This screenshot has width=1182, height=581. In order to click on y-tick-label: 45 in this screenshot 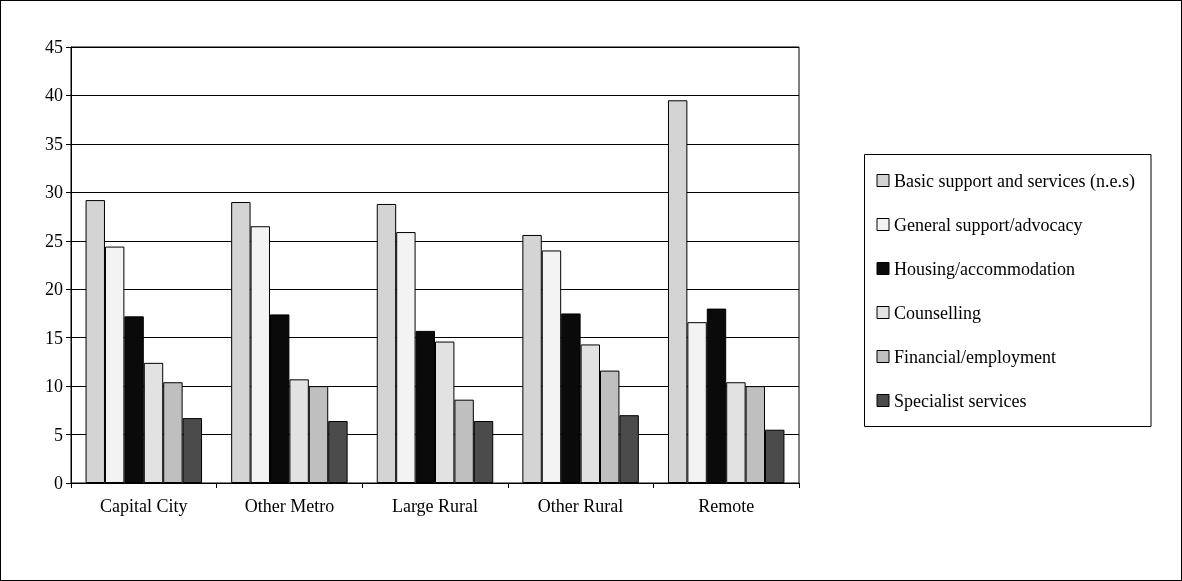, I will do `click(54, 47)`.